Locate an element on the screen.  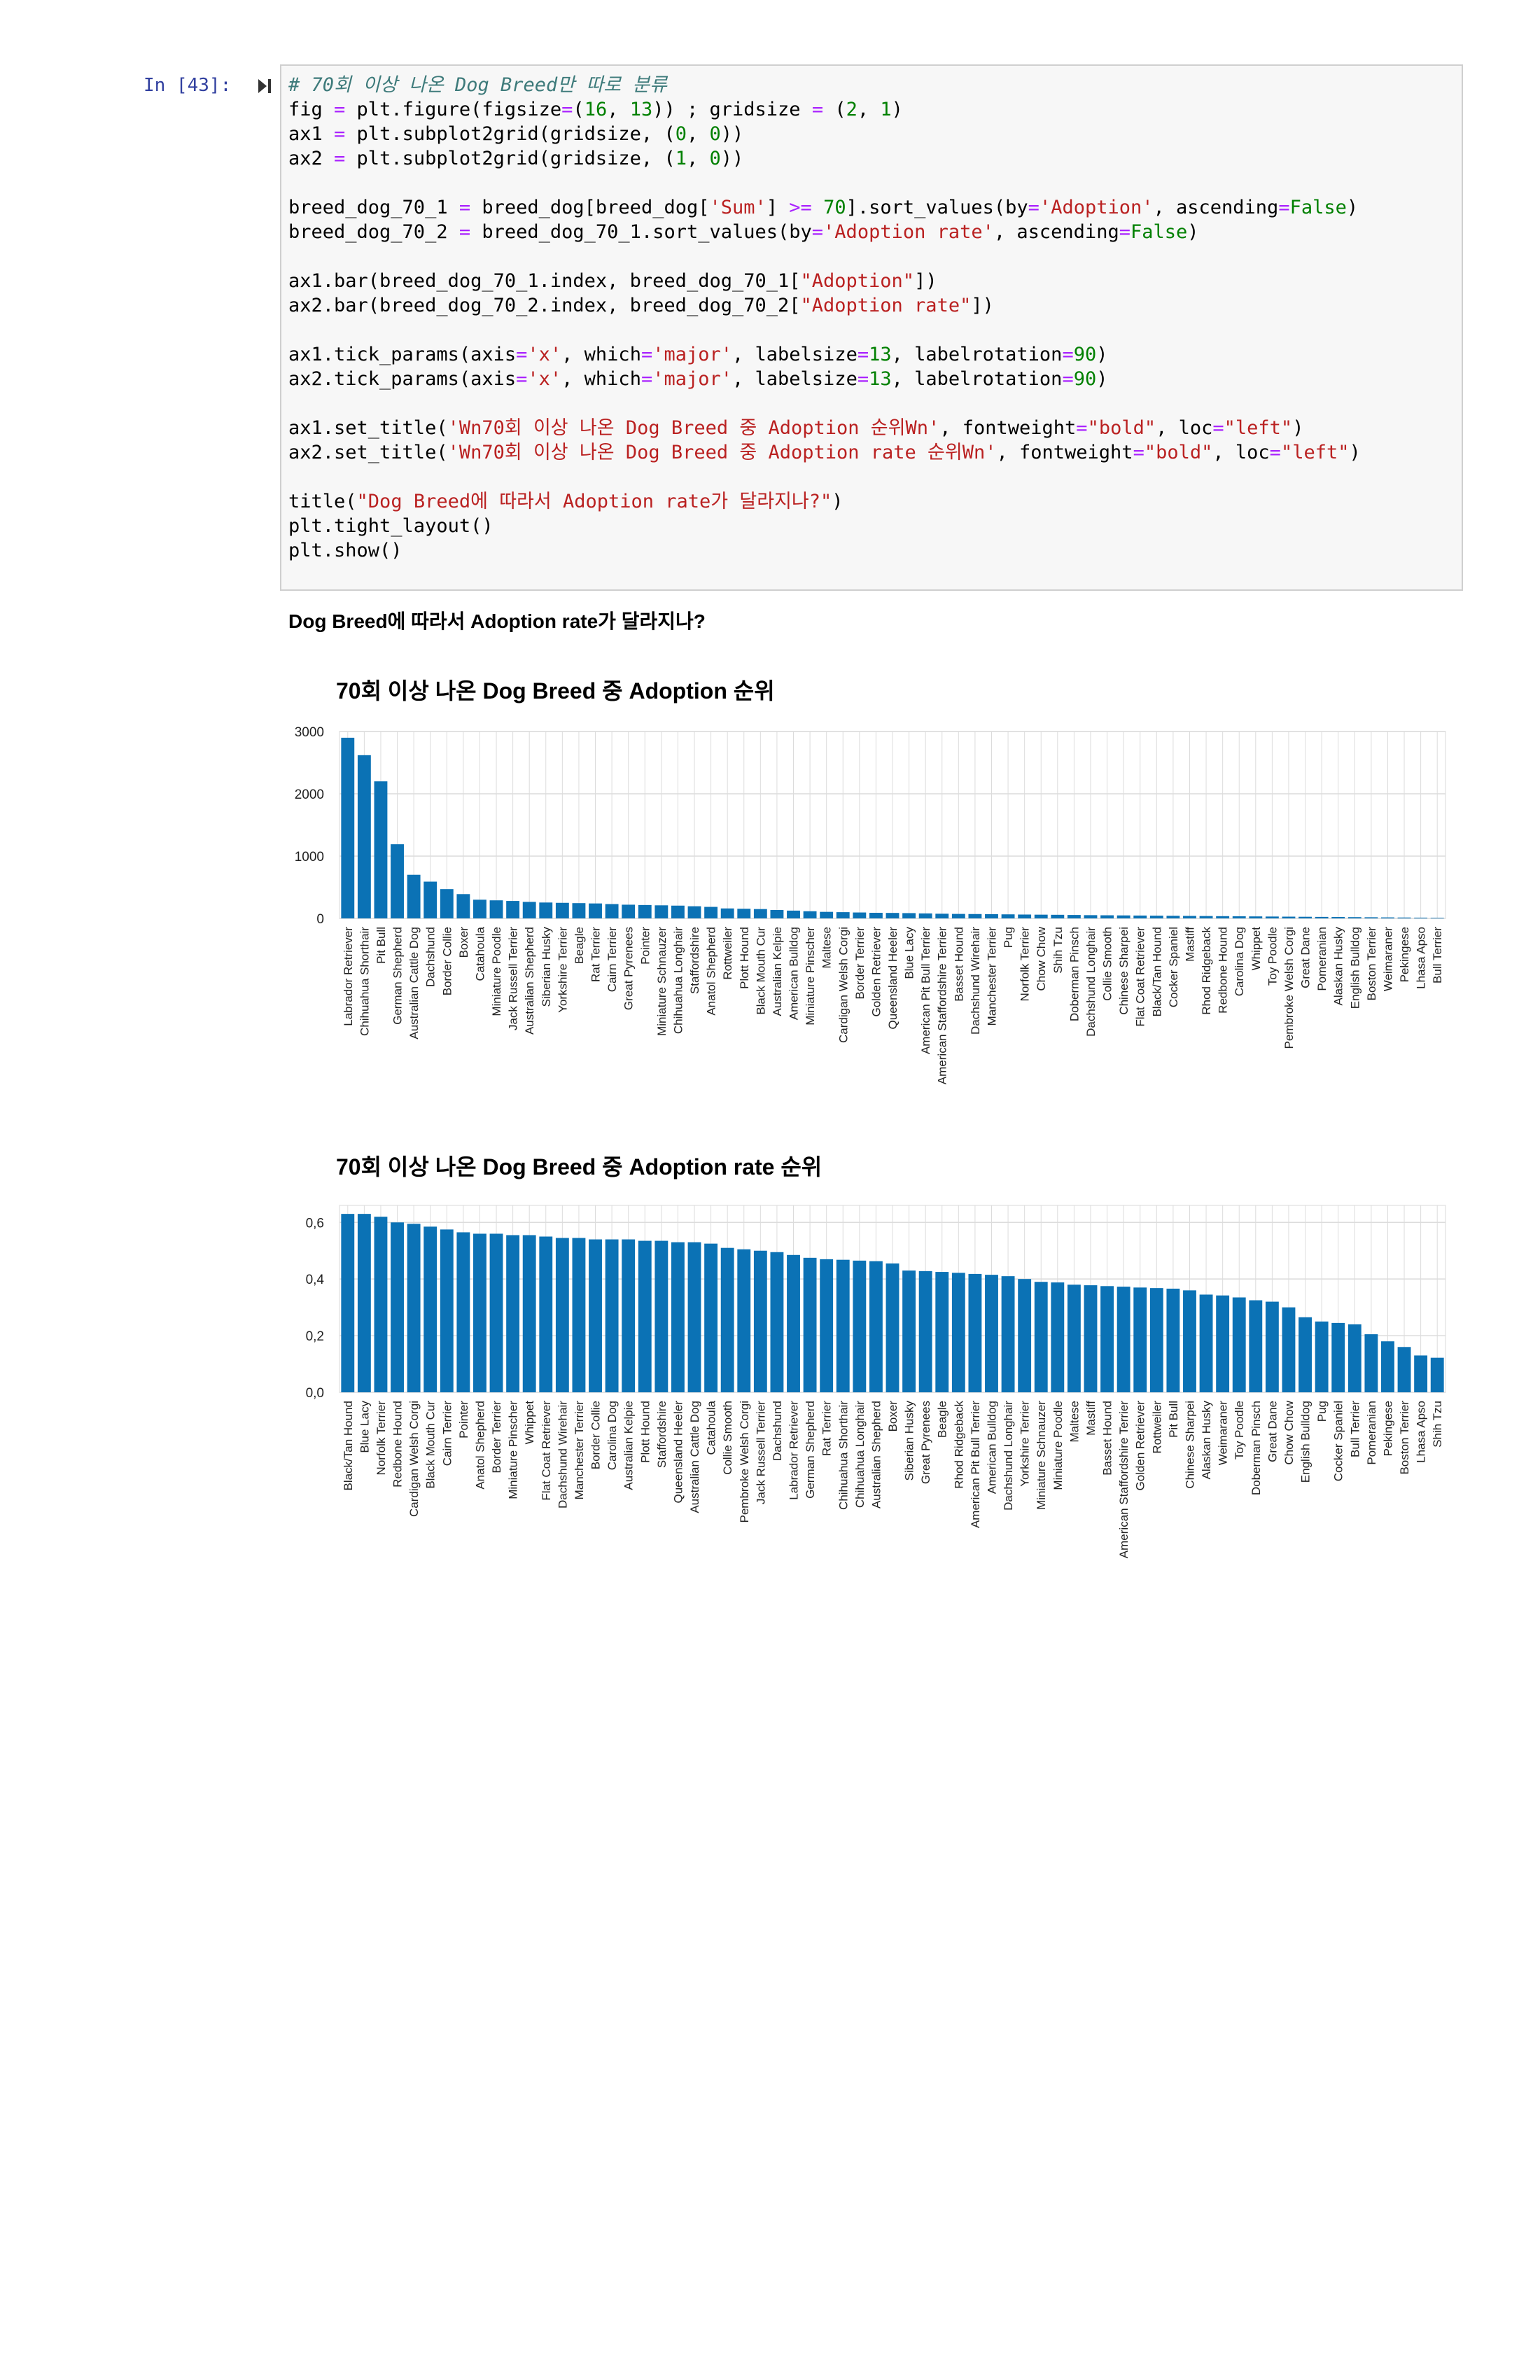
code-token: breed_dog_70_1 is located at coordinates (373, 207).